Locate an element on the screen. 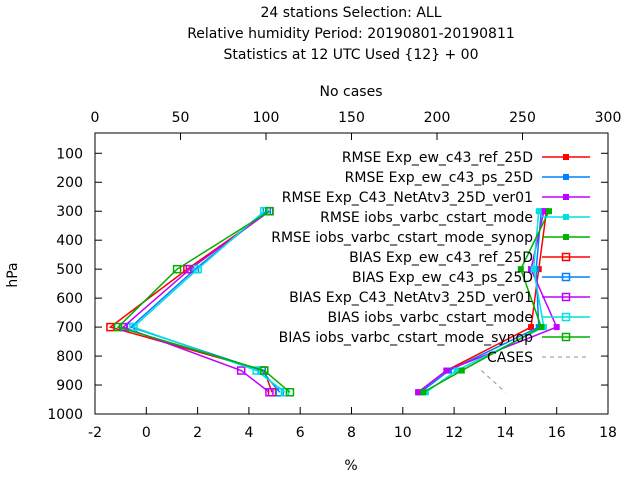 Image resolution: width=640 pixels, height=480 pixels. legend-label: BIAS Exp_ew_c43_ref_25D is located at coordinates (441, 258).